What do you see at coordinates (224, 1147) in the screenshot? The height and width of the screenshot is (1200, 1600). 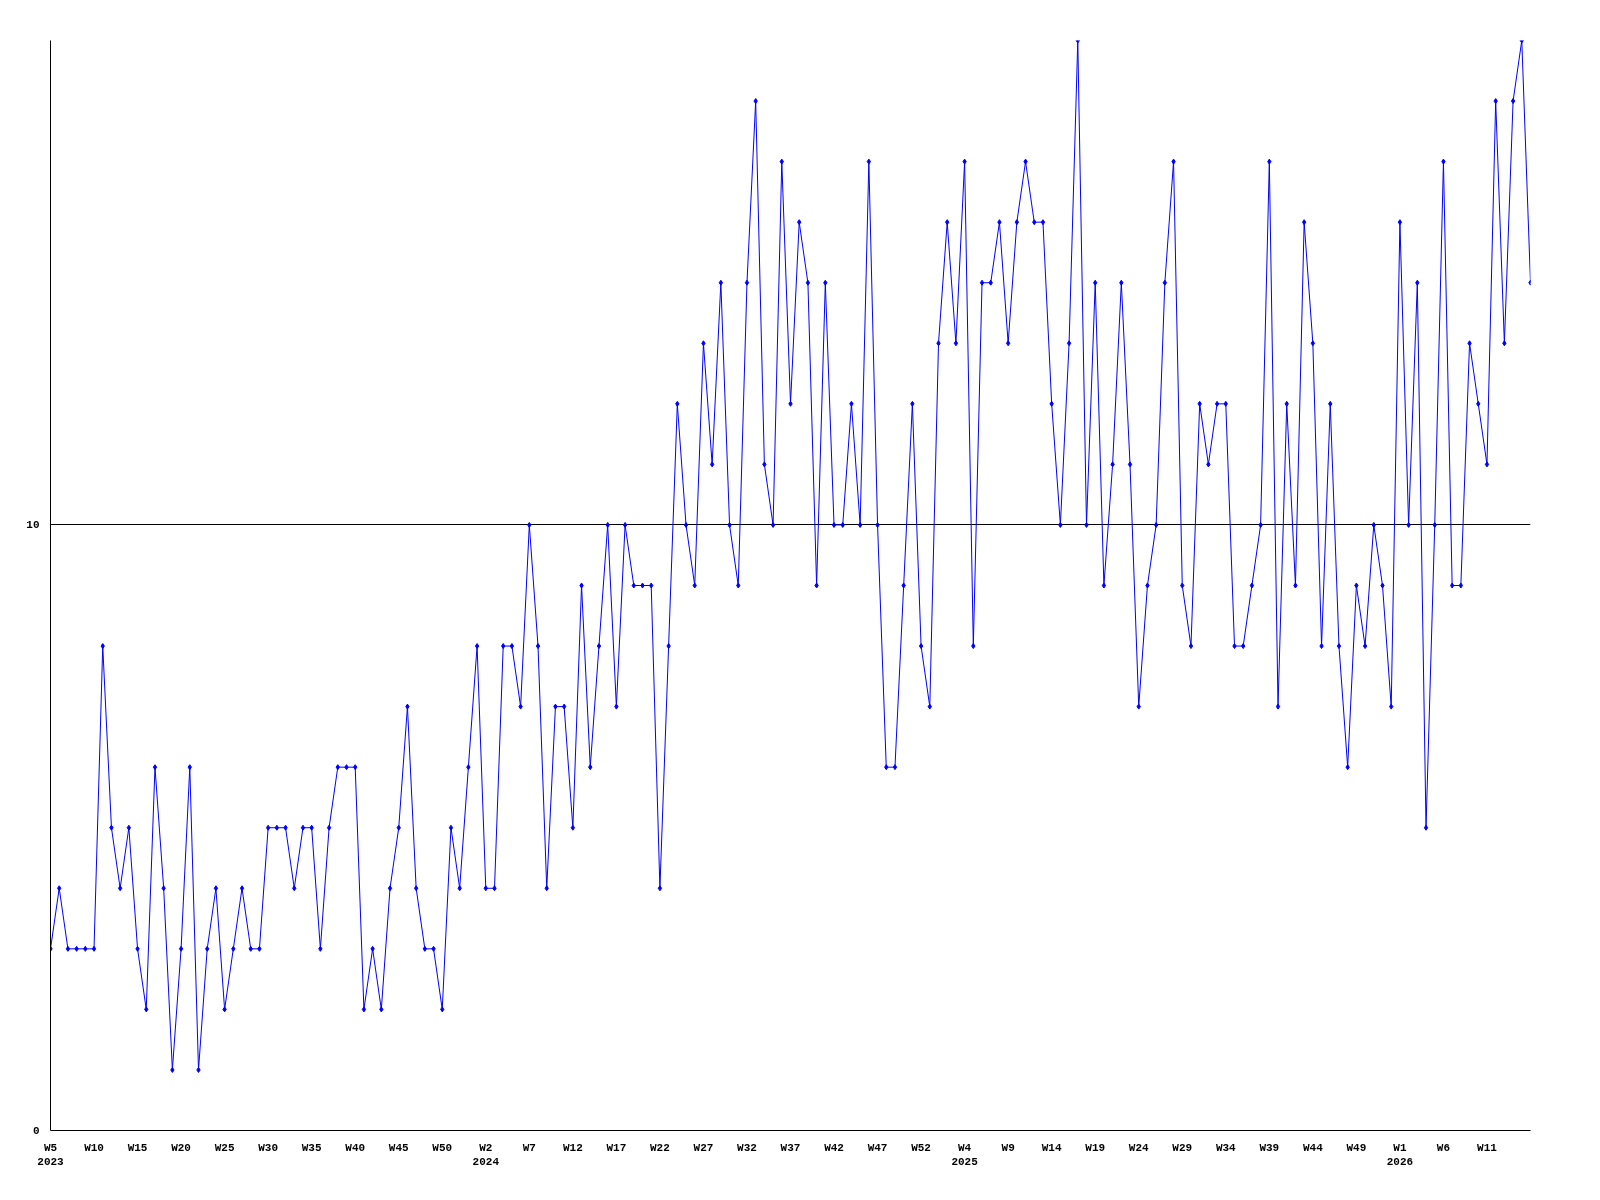 I see `x-tick-label: W25` at bounding box center [224, 1147].